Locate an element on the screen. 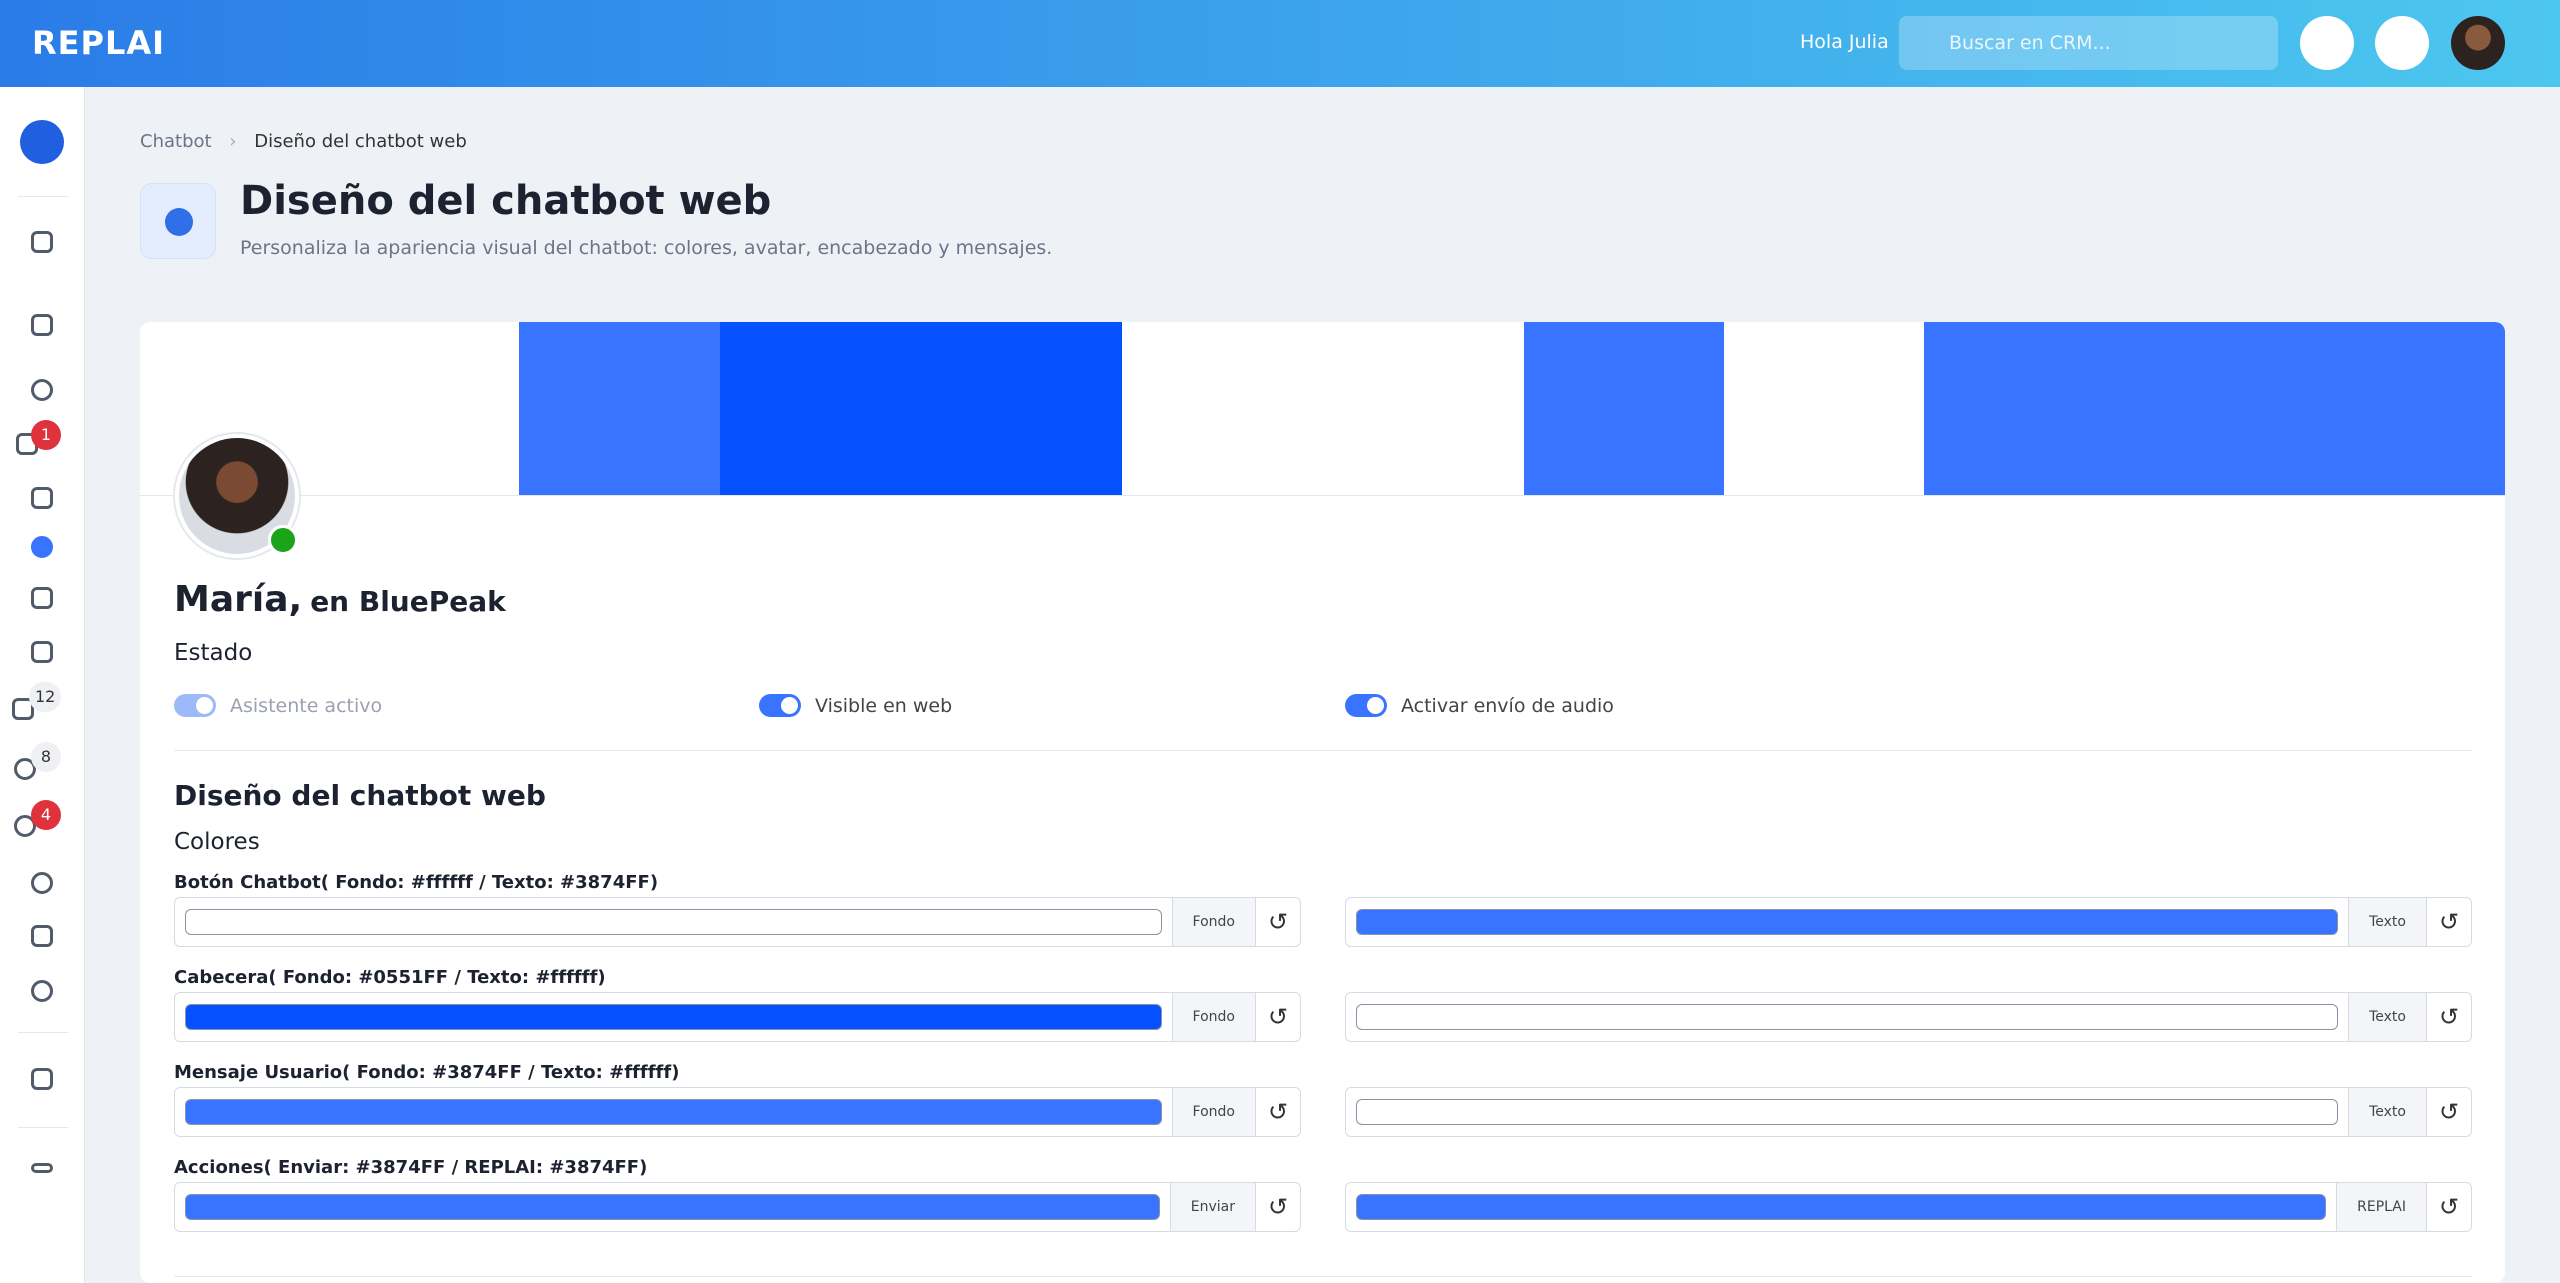 The image size is (2560, 1283). nav-icon-active is located at coordinates (42, 547).